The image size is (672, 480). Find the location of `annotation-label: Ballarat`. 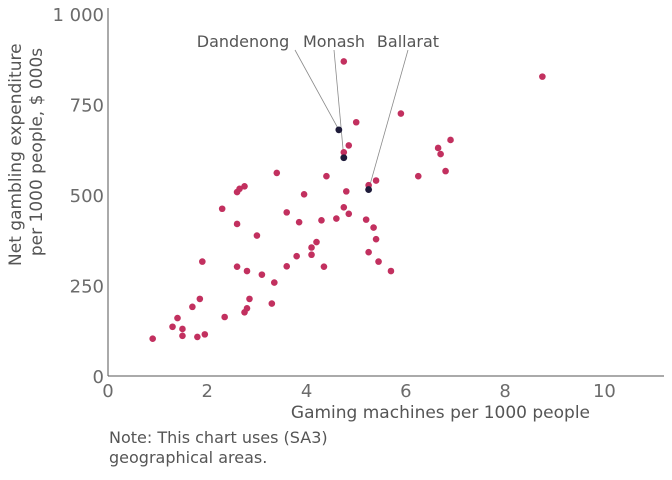

annotation-label: Ballarat is located at coordinates (408, 41).